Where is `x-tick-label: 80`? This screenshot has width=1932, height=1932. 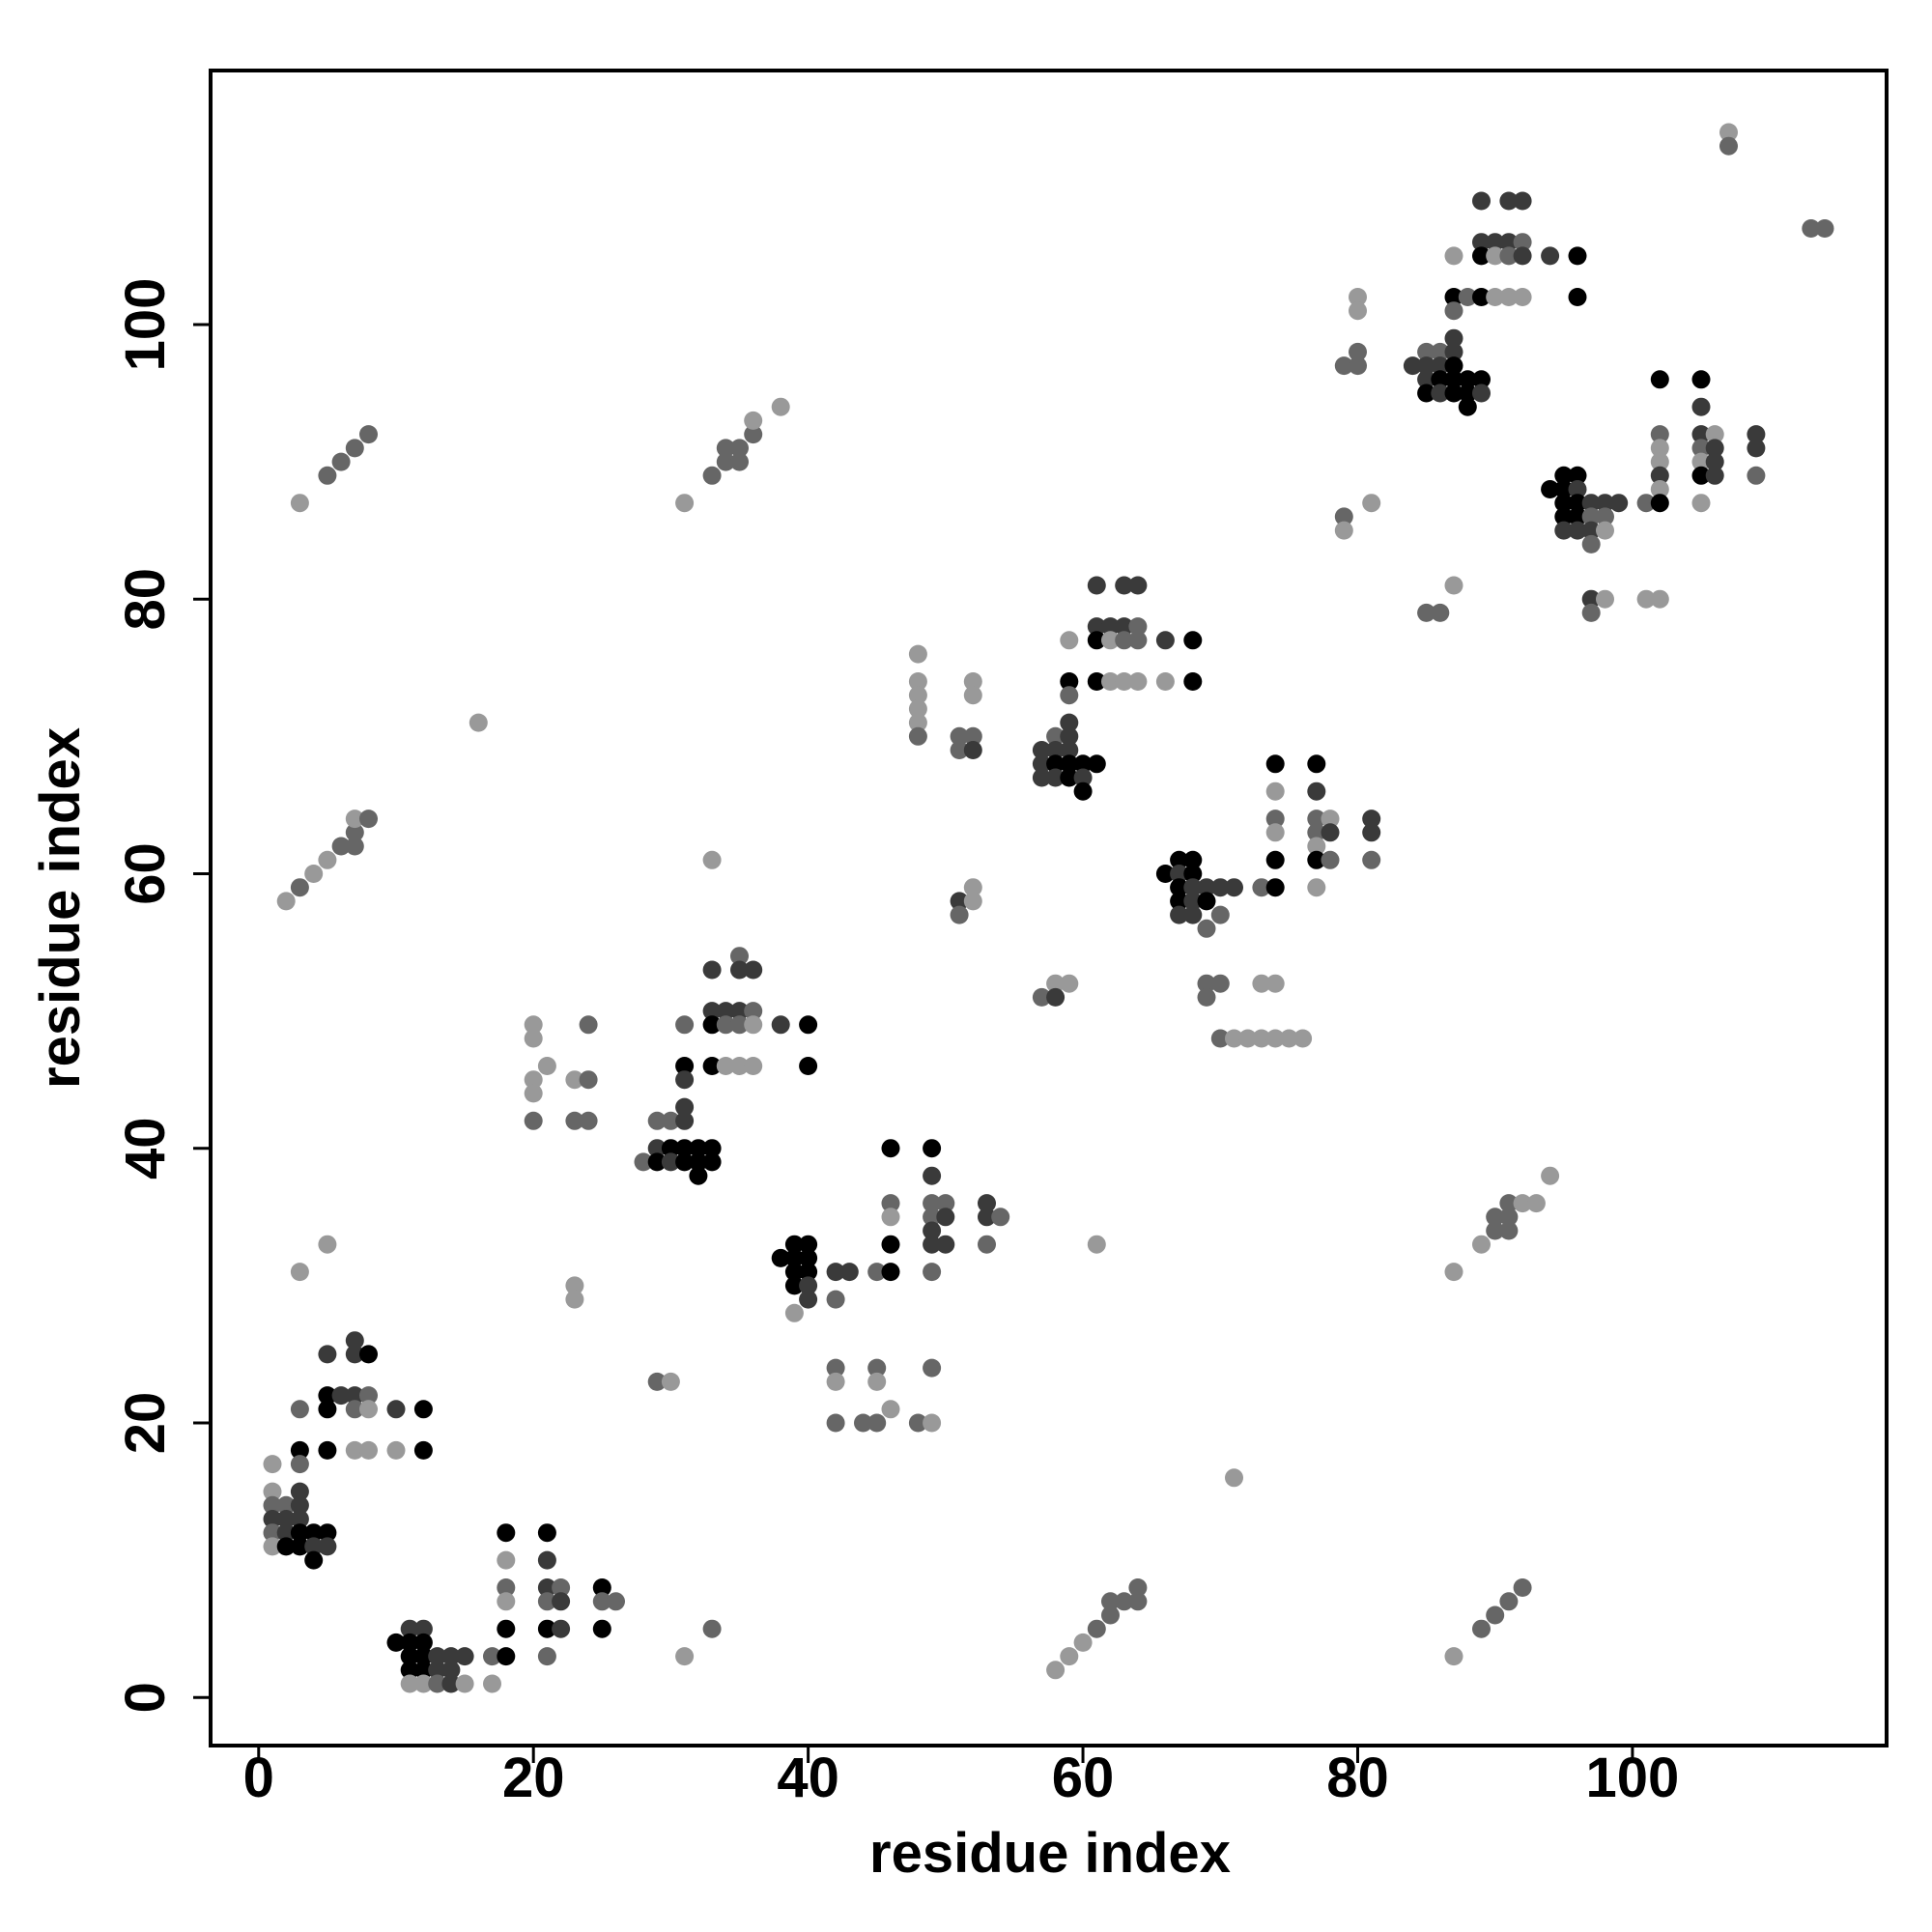
x-tick-label: 80 is located at coordinates (1357, 1778).